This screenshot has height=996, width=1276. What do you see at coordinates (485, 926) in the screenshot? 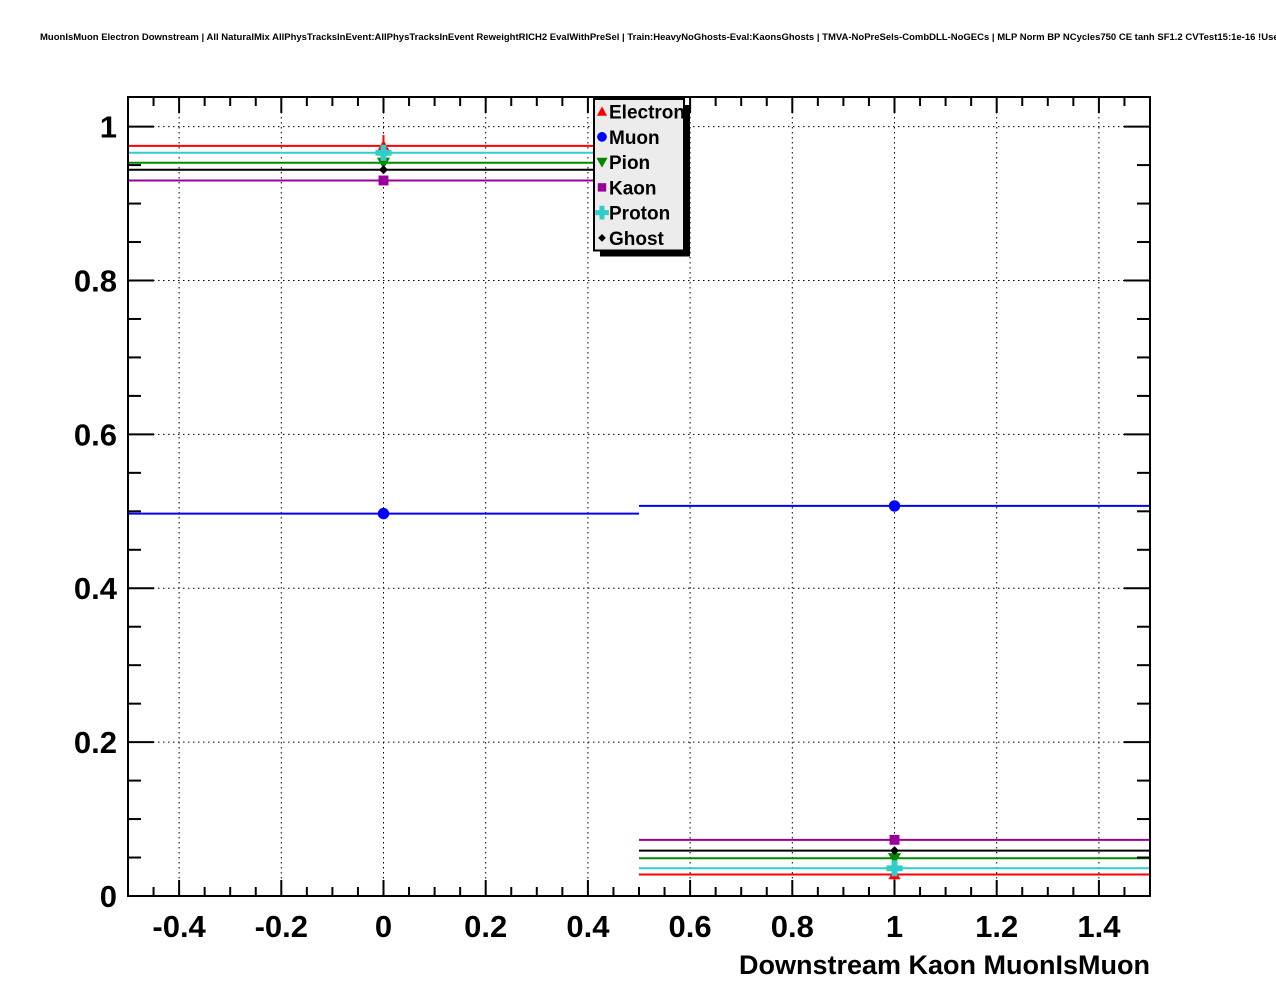
I see `x-tick-label: 0.2` at bounding box center [485, 926].